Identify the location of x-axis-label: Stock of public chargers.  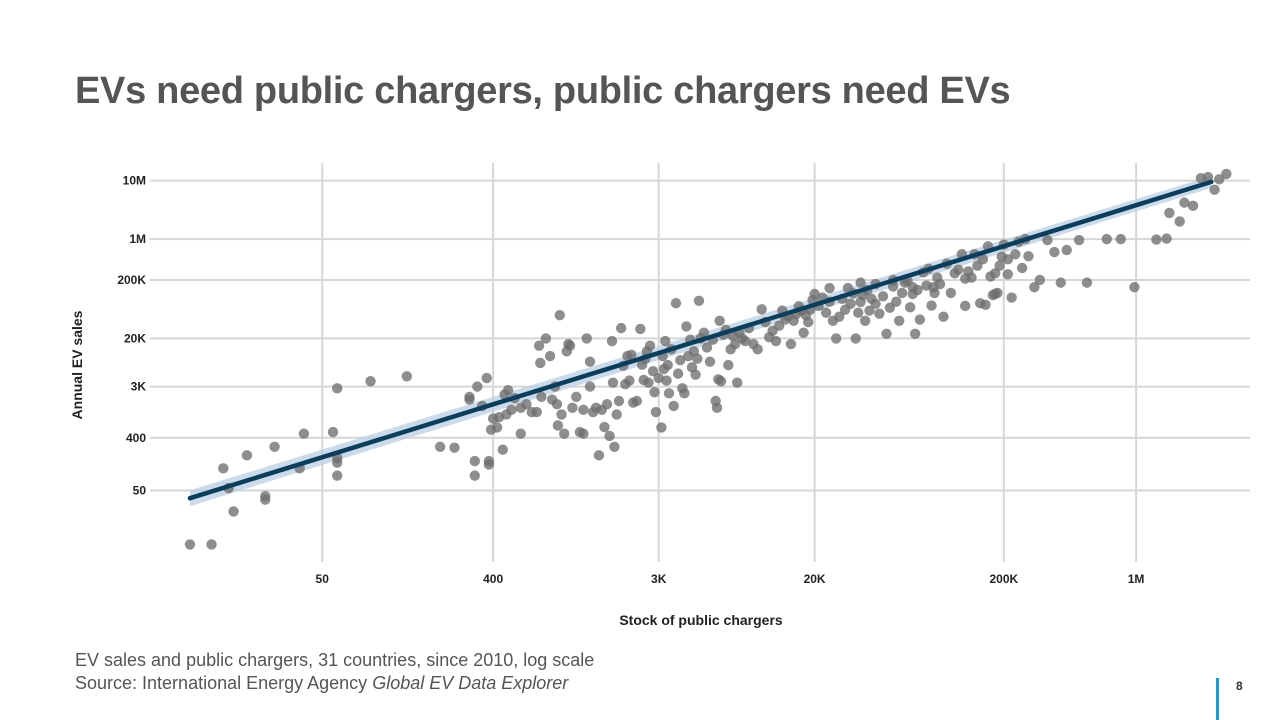
(701, 620).